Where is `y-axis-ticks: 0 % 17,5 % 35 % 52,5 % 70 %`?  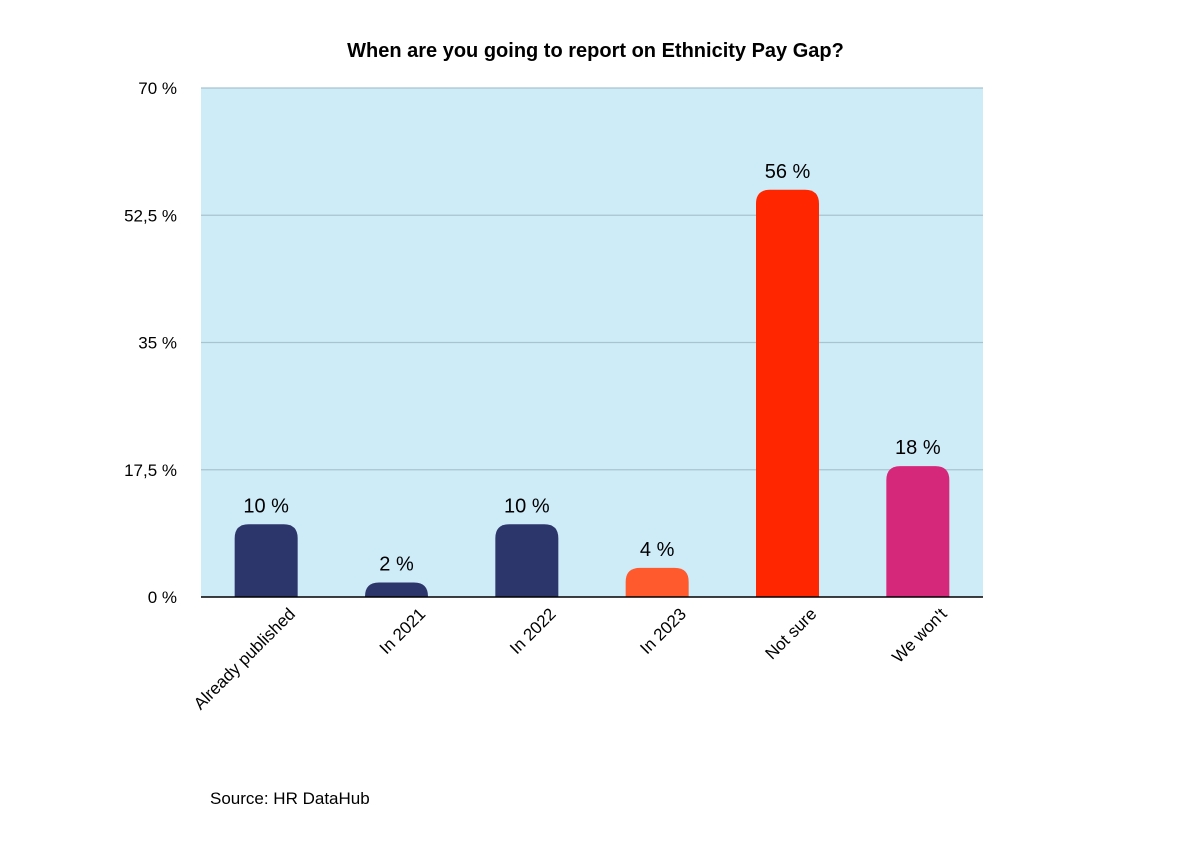 y-axis-ticks: 0 % 17,5 % 35 % 52,5 % 70 % is located at coordinates (150, 343).